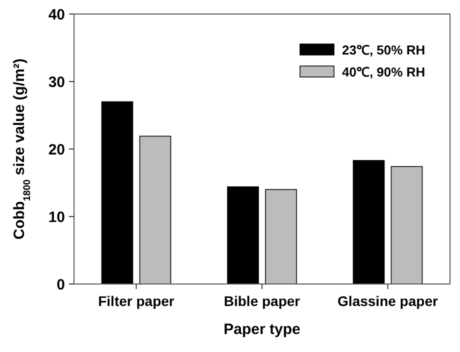 The image size is (460, 352). I want to click on y-tick-label: 0, so click(60, 285).